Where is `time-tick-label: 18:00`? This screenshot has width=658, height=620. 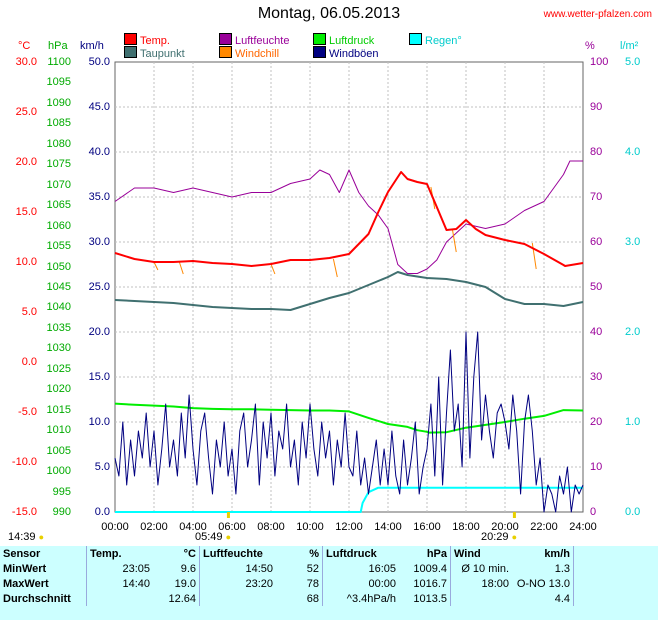 time-tick-label: 18:00 is located at coordinates (466, 527).